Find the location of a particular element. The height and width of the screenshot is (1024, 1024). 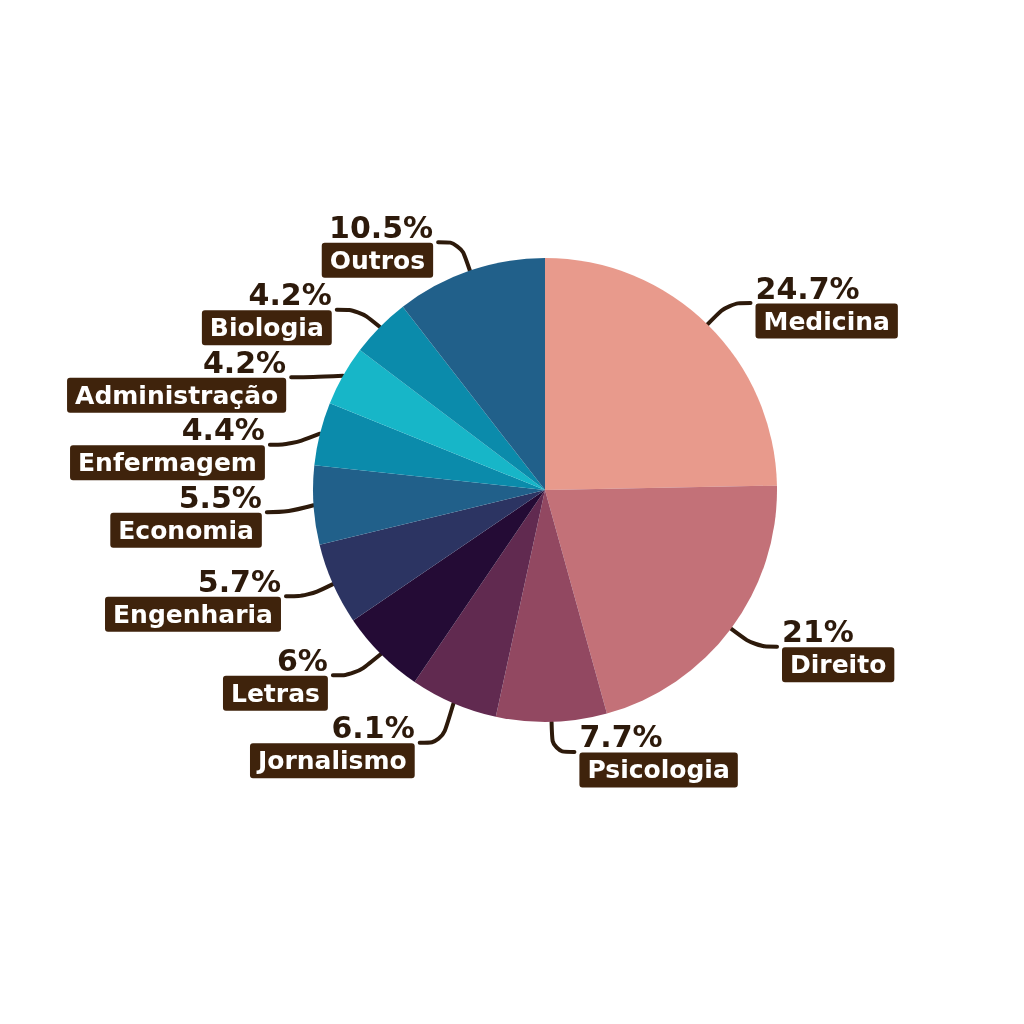

slice-label: Letras is located at coordinates (275, 693).